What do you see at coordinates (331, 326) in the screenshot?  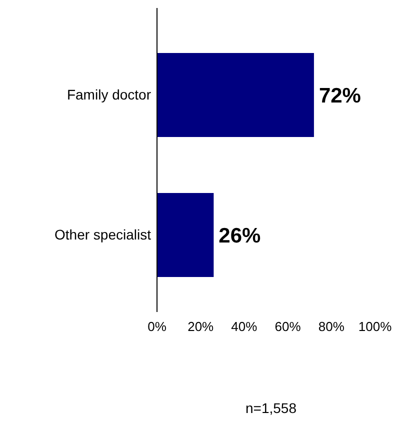 I see `x-tick-label: 80%` at bounding box center [331, 326].